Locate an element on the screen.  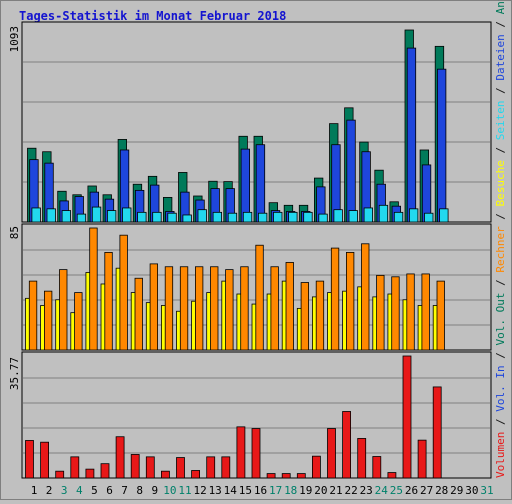
x-tick-label-day-11: 11 is located at coordinates (184, 490).